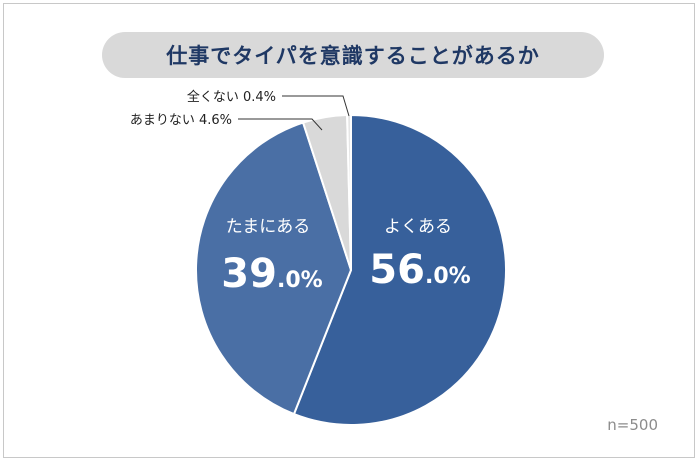 The image size is (700, 463). I want to click on slice-value-dec-0: .0%, so click(448, 276).